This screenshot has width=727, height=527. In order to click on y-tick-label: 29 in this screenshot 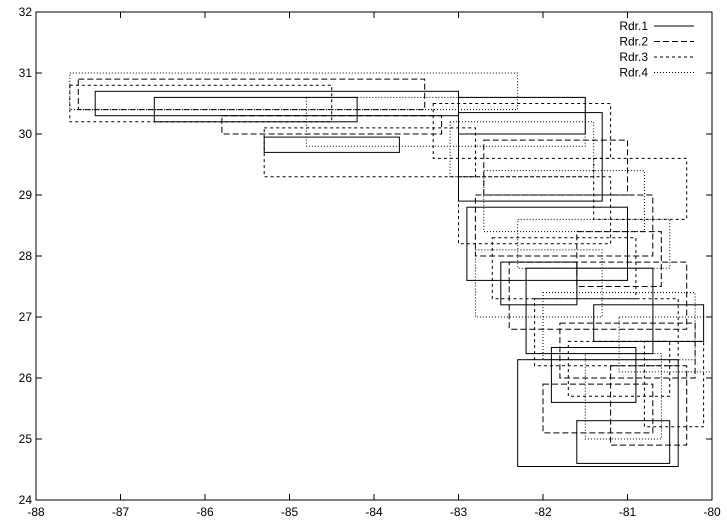, I will do `click(26, 195)`.